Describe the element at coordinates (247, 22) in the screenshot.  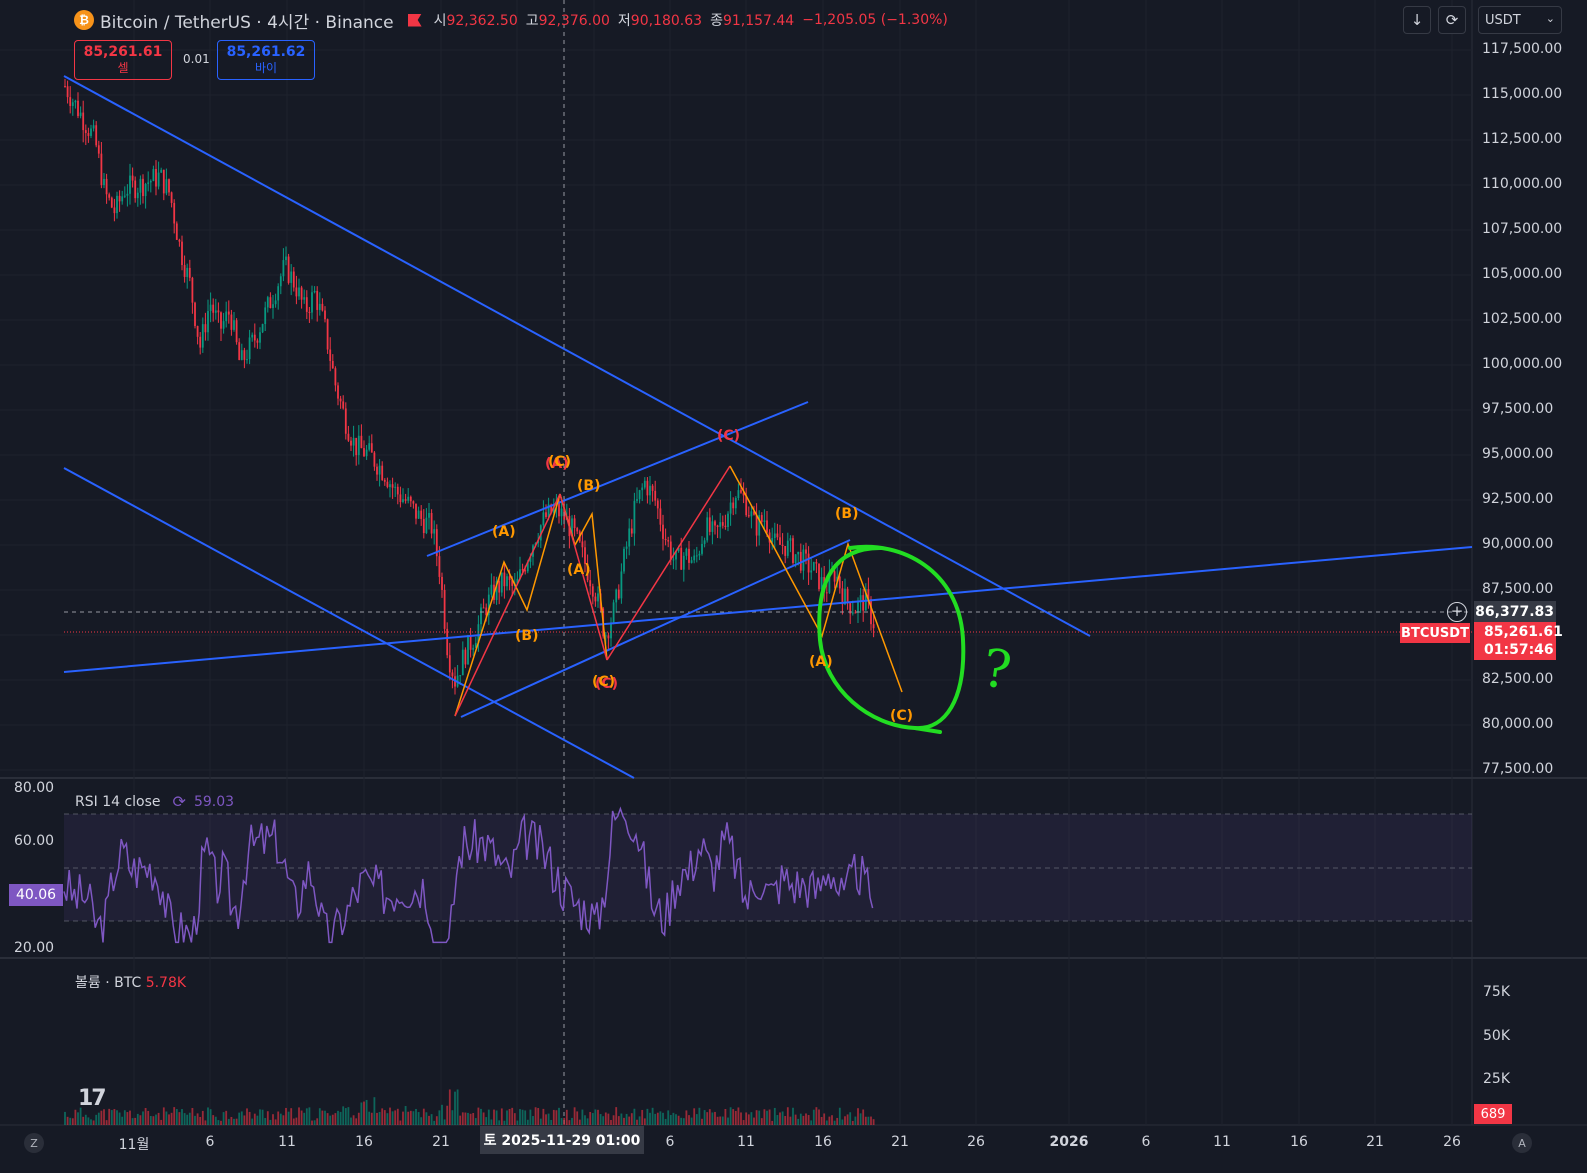
I see `symbol-title: Bitcoin / TetherUS · 4시간 · Binance` at that location.